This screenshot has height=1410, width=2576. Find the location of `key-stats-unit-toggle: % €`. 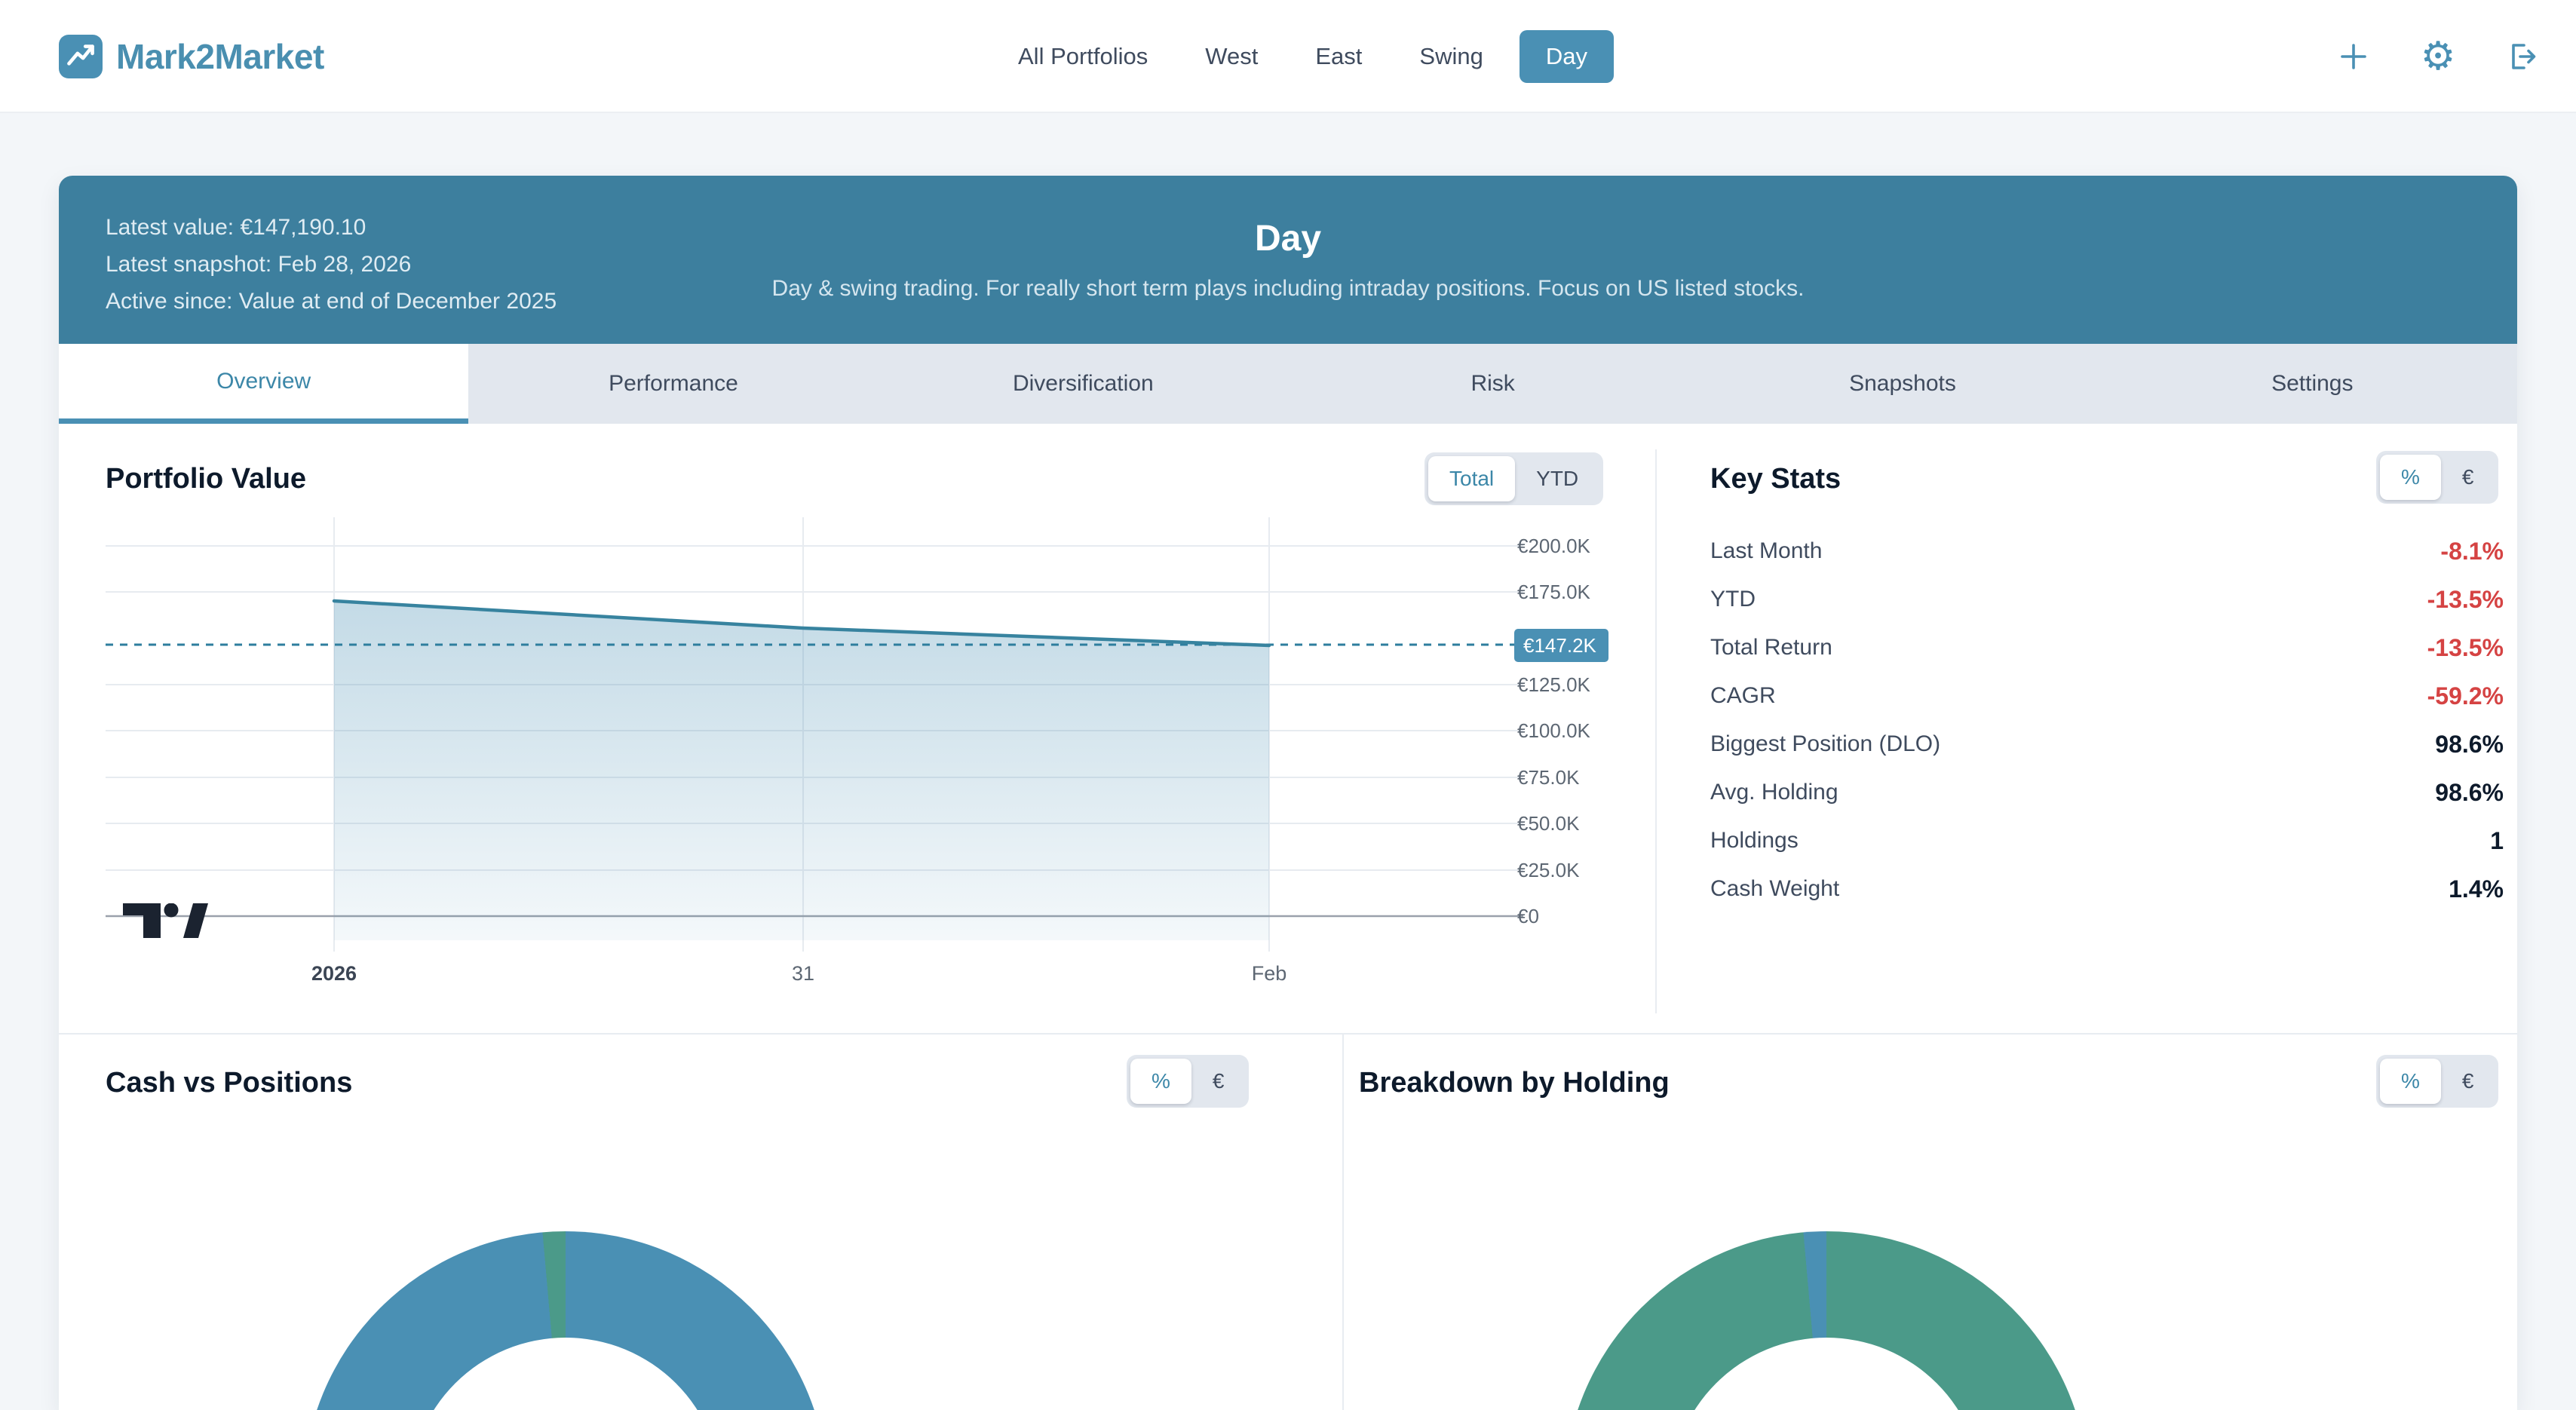

key-stats-unit-toggle: % € is located at coordinates (2437, 477).